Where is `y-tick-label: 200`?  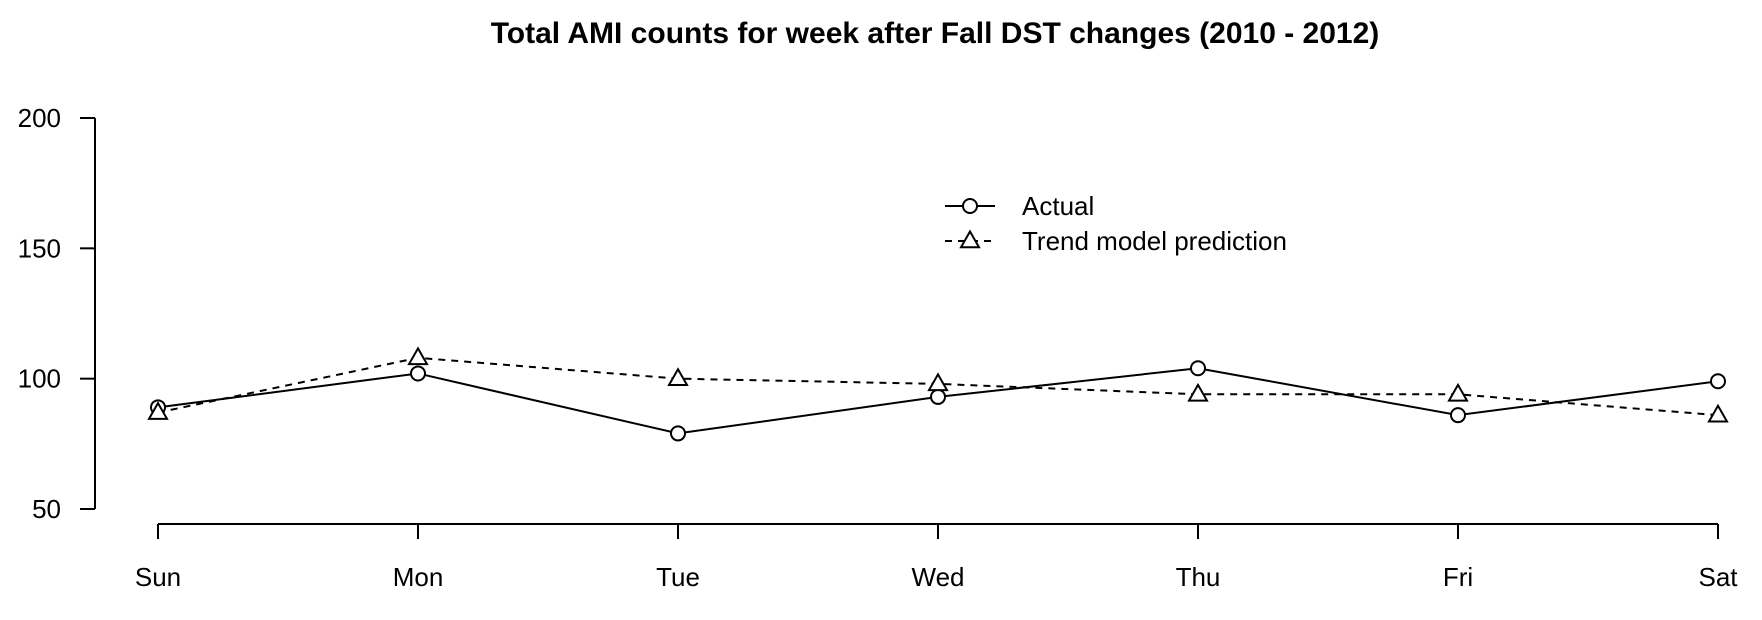 y-tick-label: 200 is located at coordinates (39, 118).